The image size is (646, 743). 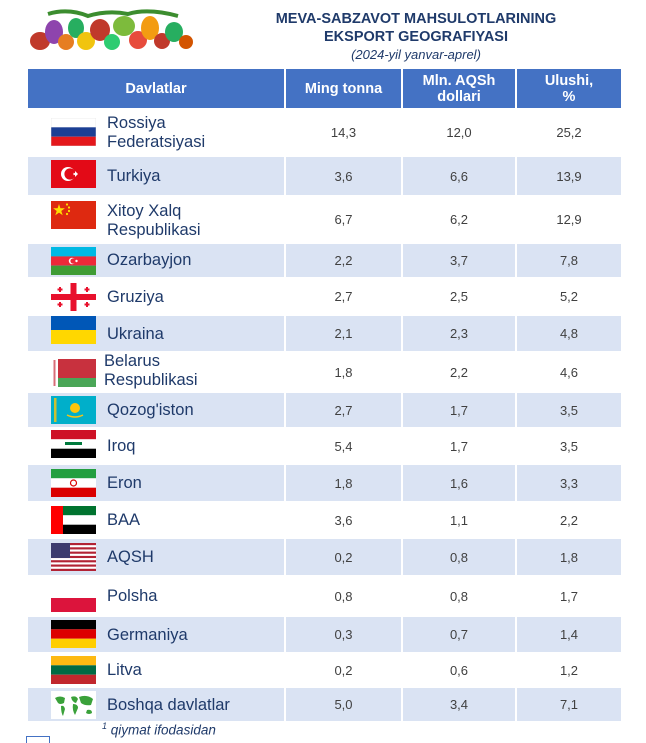 I want to click on header-share-line1: Ulushi,, so click(x=569, y=80).